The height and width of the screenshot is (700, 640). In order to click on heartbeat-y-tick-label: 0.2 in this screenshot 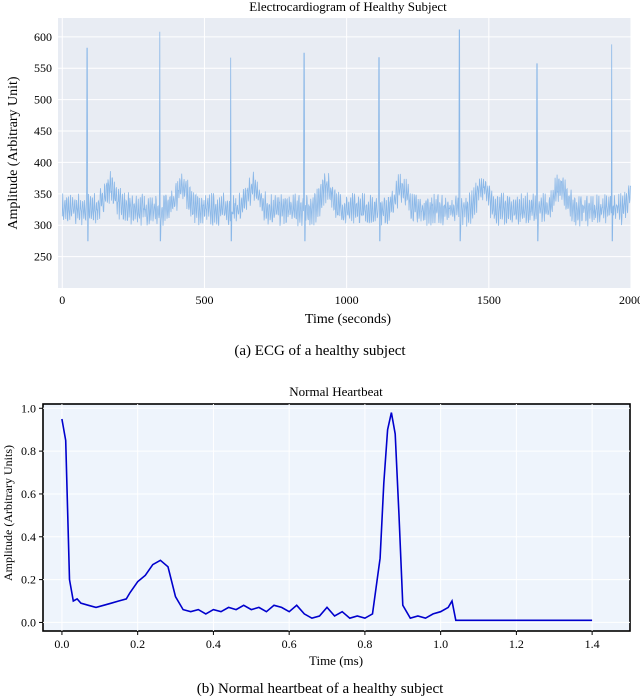, I will do `click(28, 580)`.